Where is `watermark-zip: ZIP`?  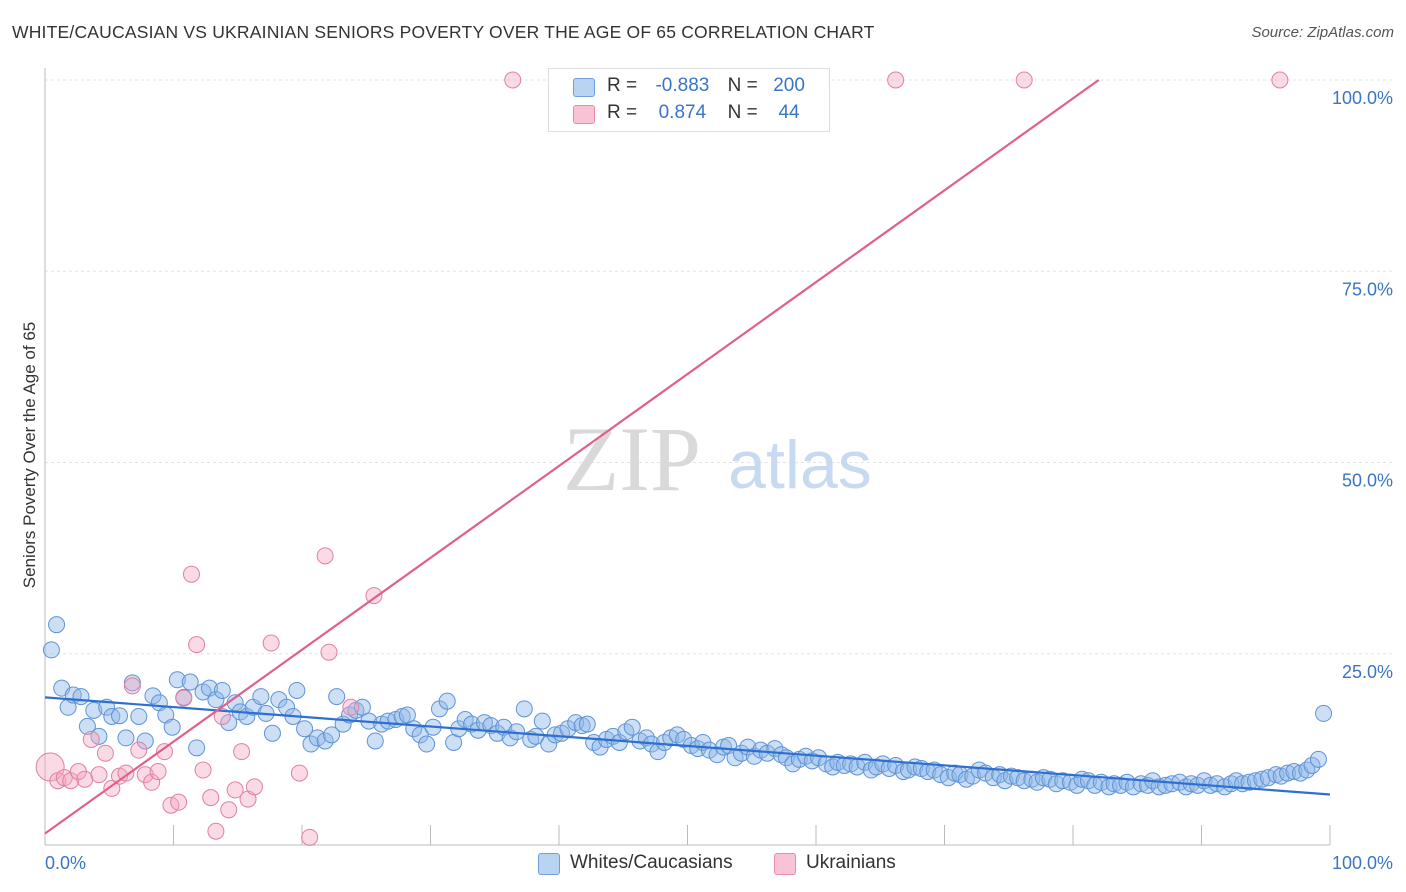
watermark-zip: ZIP is located at coordinates (632, 459).